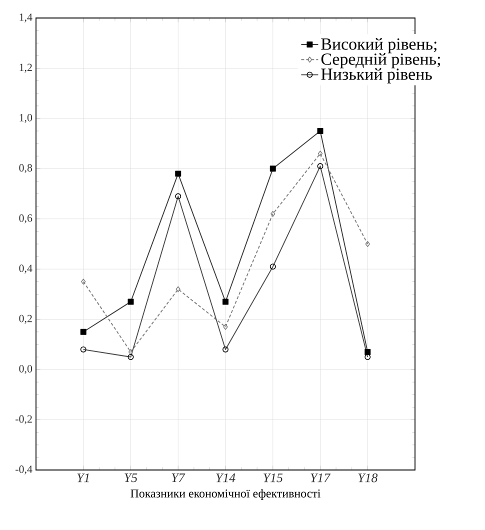  What do you see at coordinates (25, 319) in the screenshot?
I see `y-tick-label: 0,2` at bounding box center [25, 319].